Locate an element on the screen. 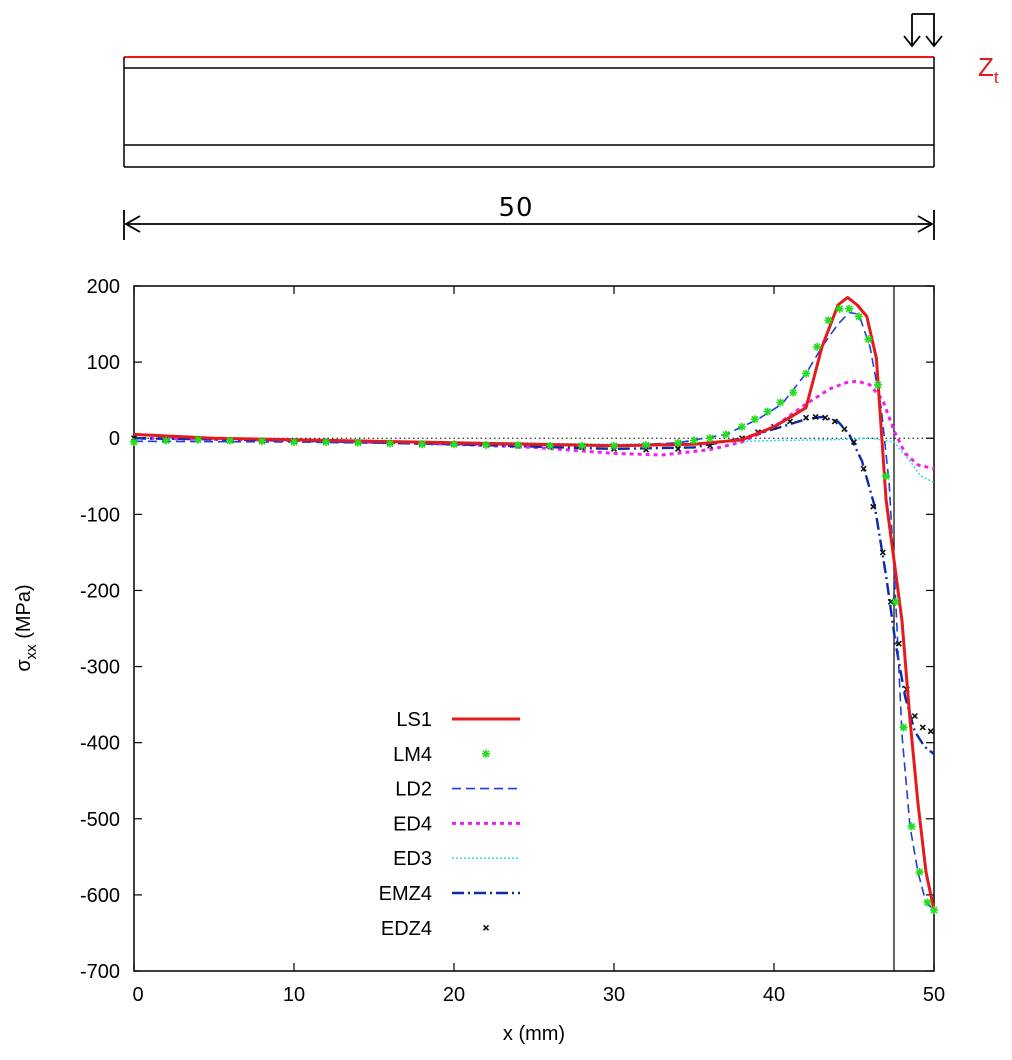  series-ed4 is located at coordinates (534, 425).